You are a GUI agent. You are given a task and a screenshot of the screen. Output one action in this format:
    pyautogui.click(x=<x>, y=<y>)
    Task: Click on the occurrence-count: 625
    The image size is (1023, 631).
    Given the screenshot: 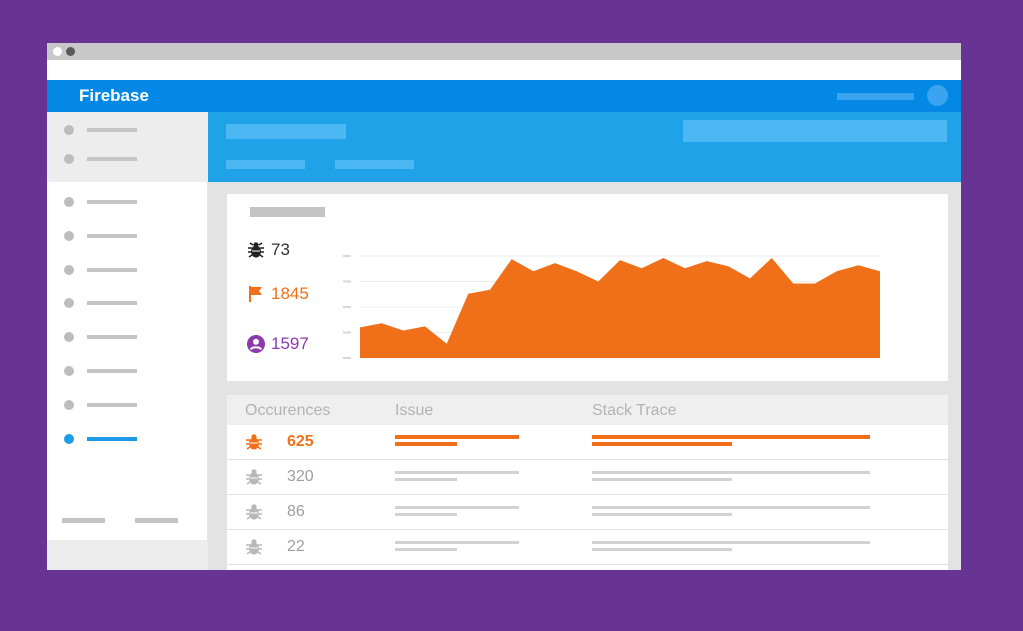 What is the action you would take?
    pyautogui.click(x=300, y=441)
    